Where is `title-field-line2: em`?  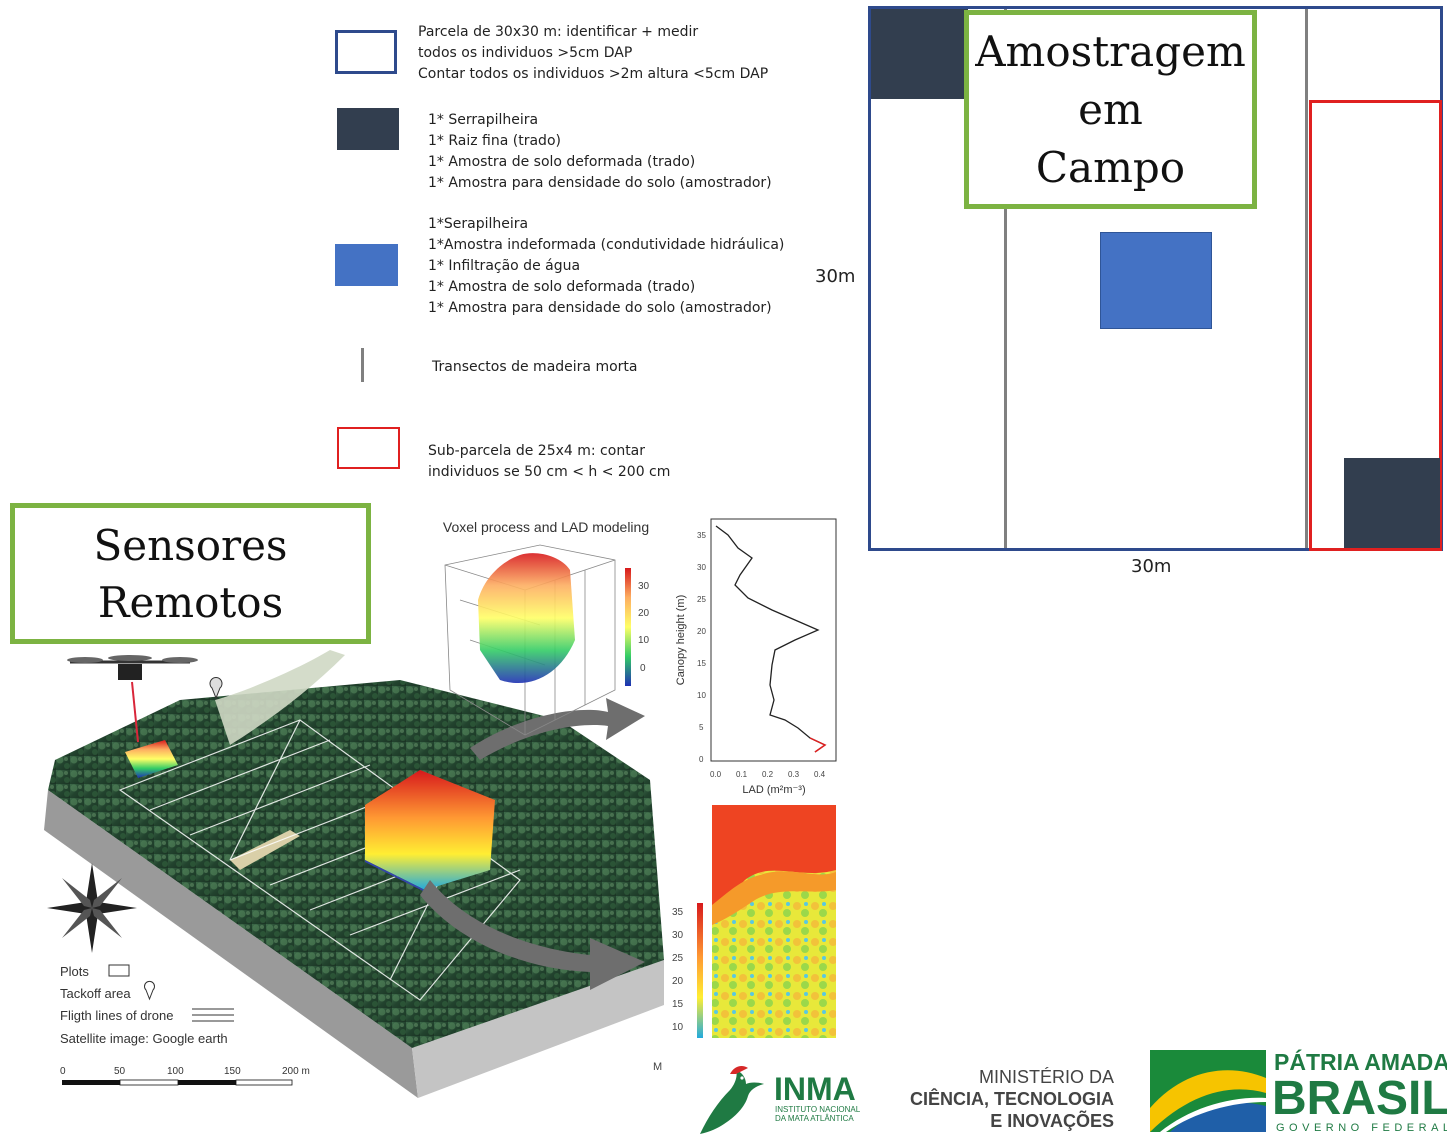 title-field-line2: em is located at coordinates (1110, 109).